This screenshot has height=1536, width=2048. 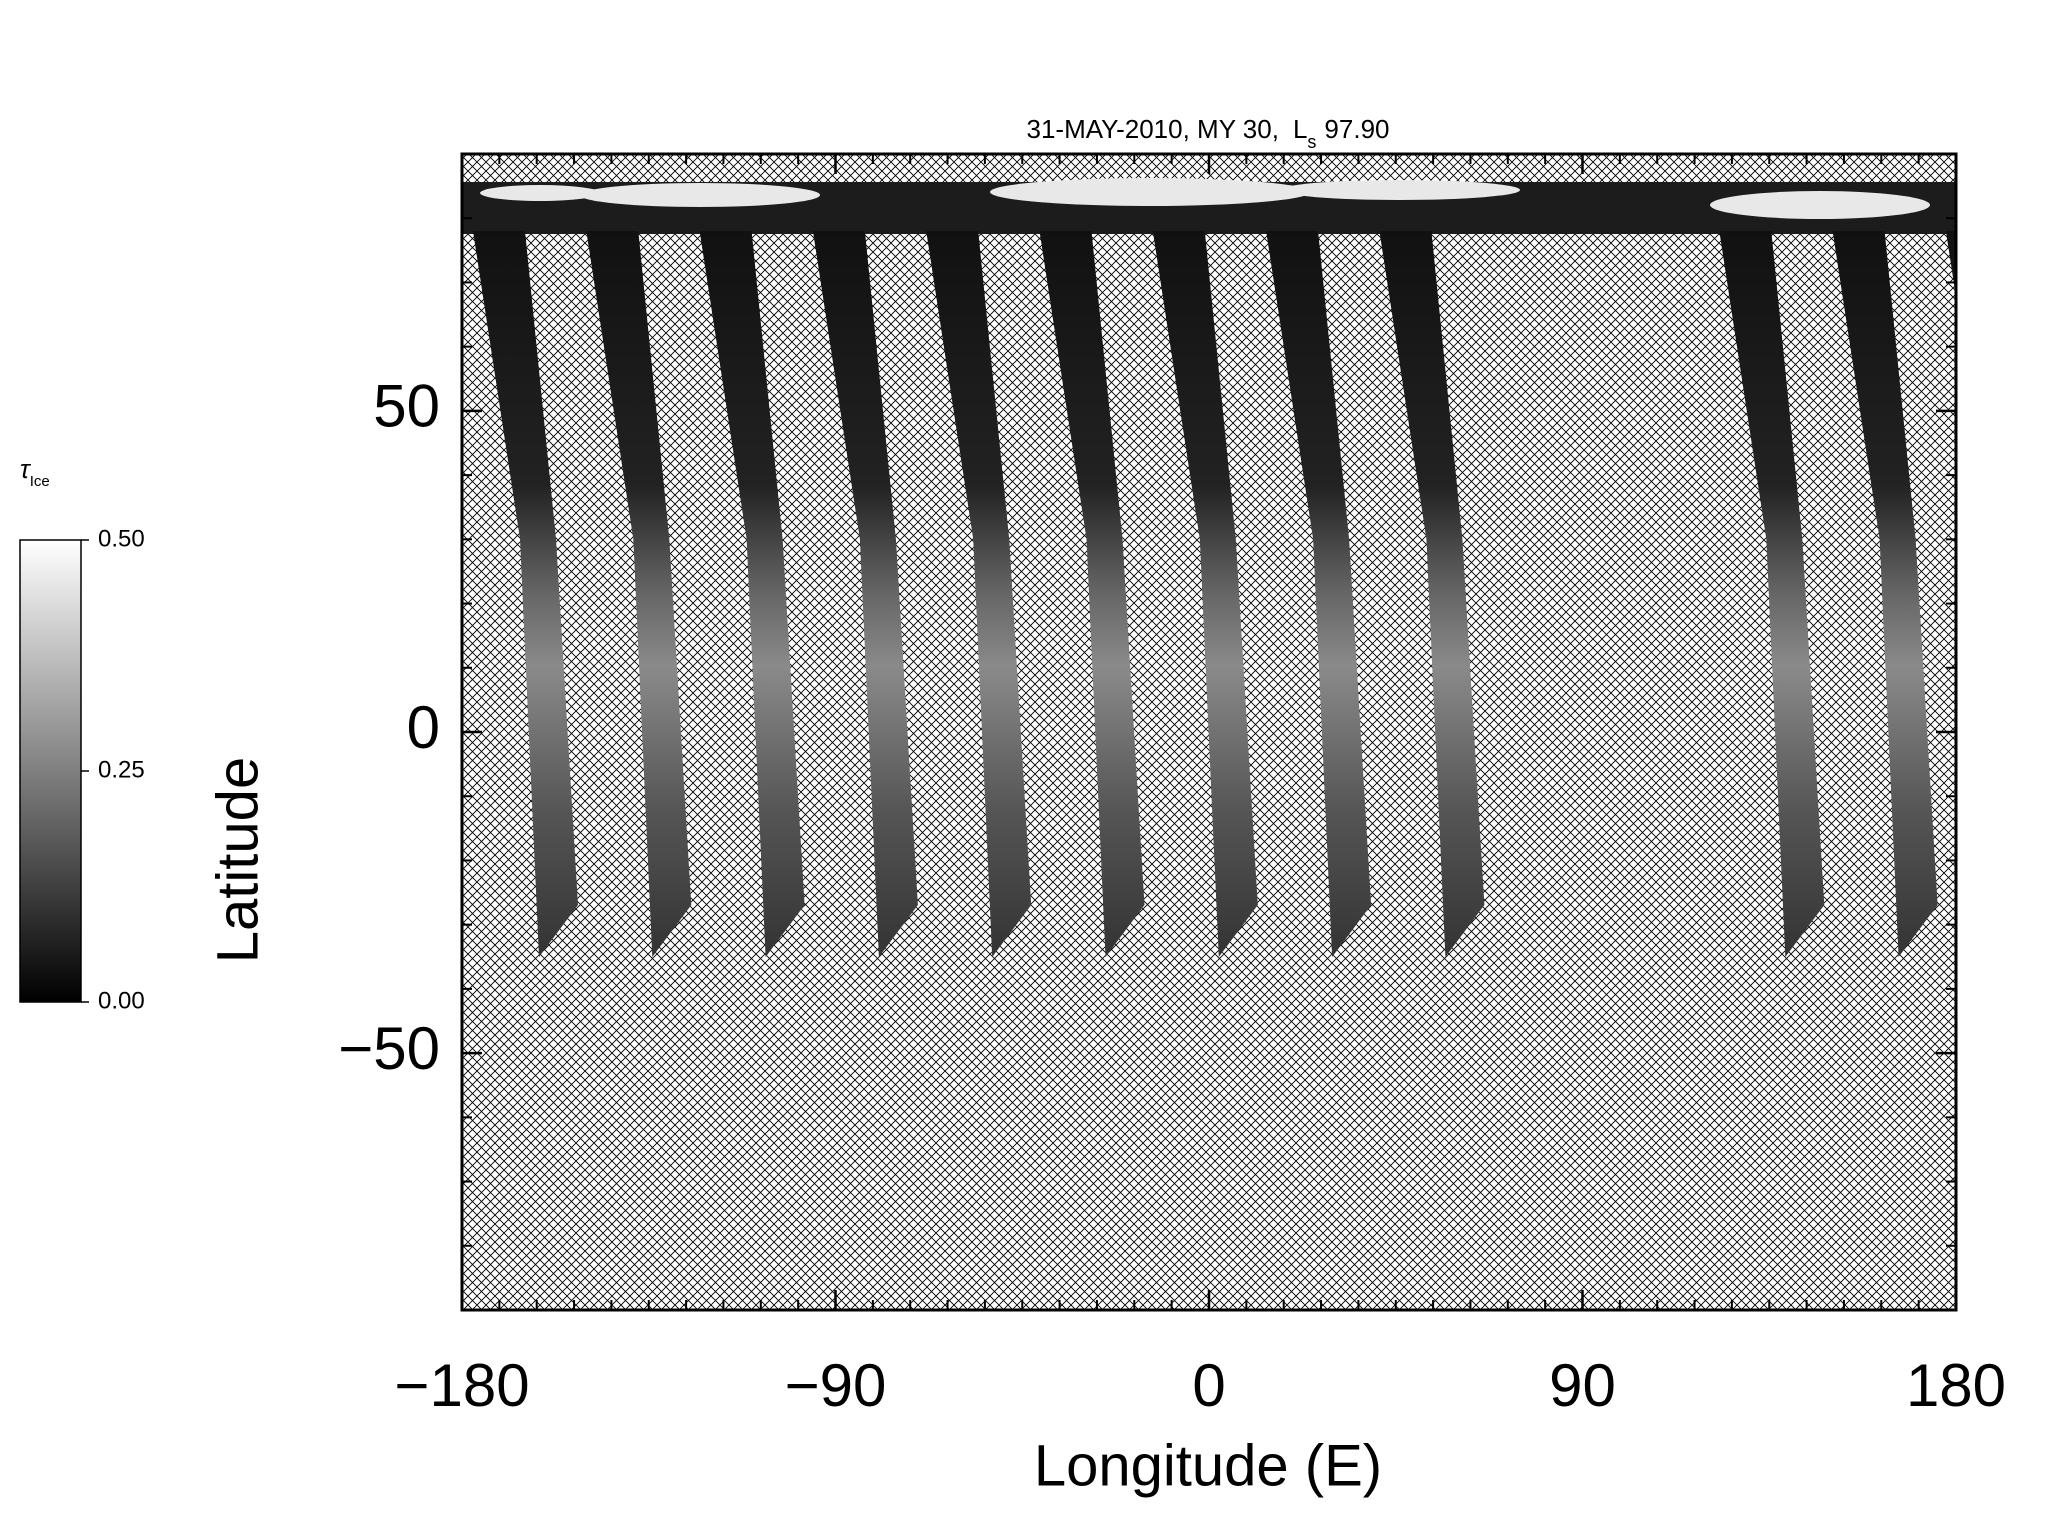 I want to click on x-tick-label: −90, so click(x=836, y=1385).